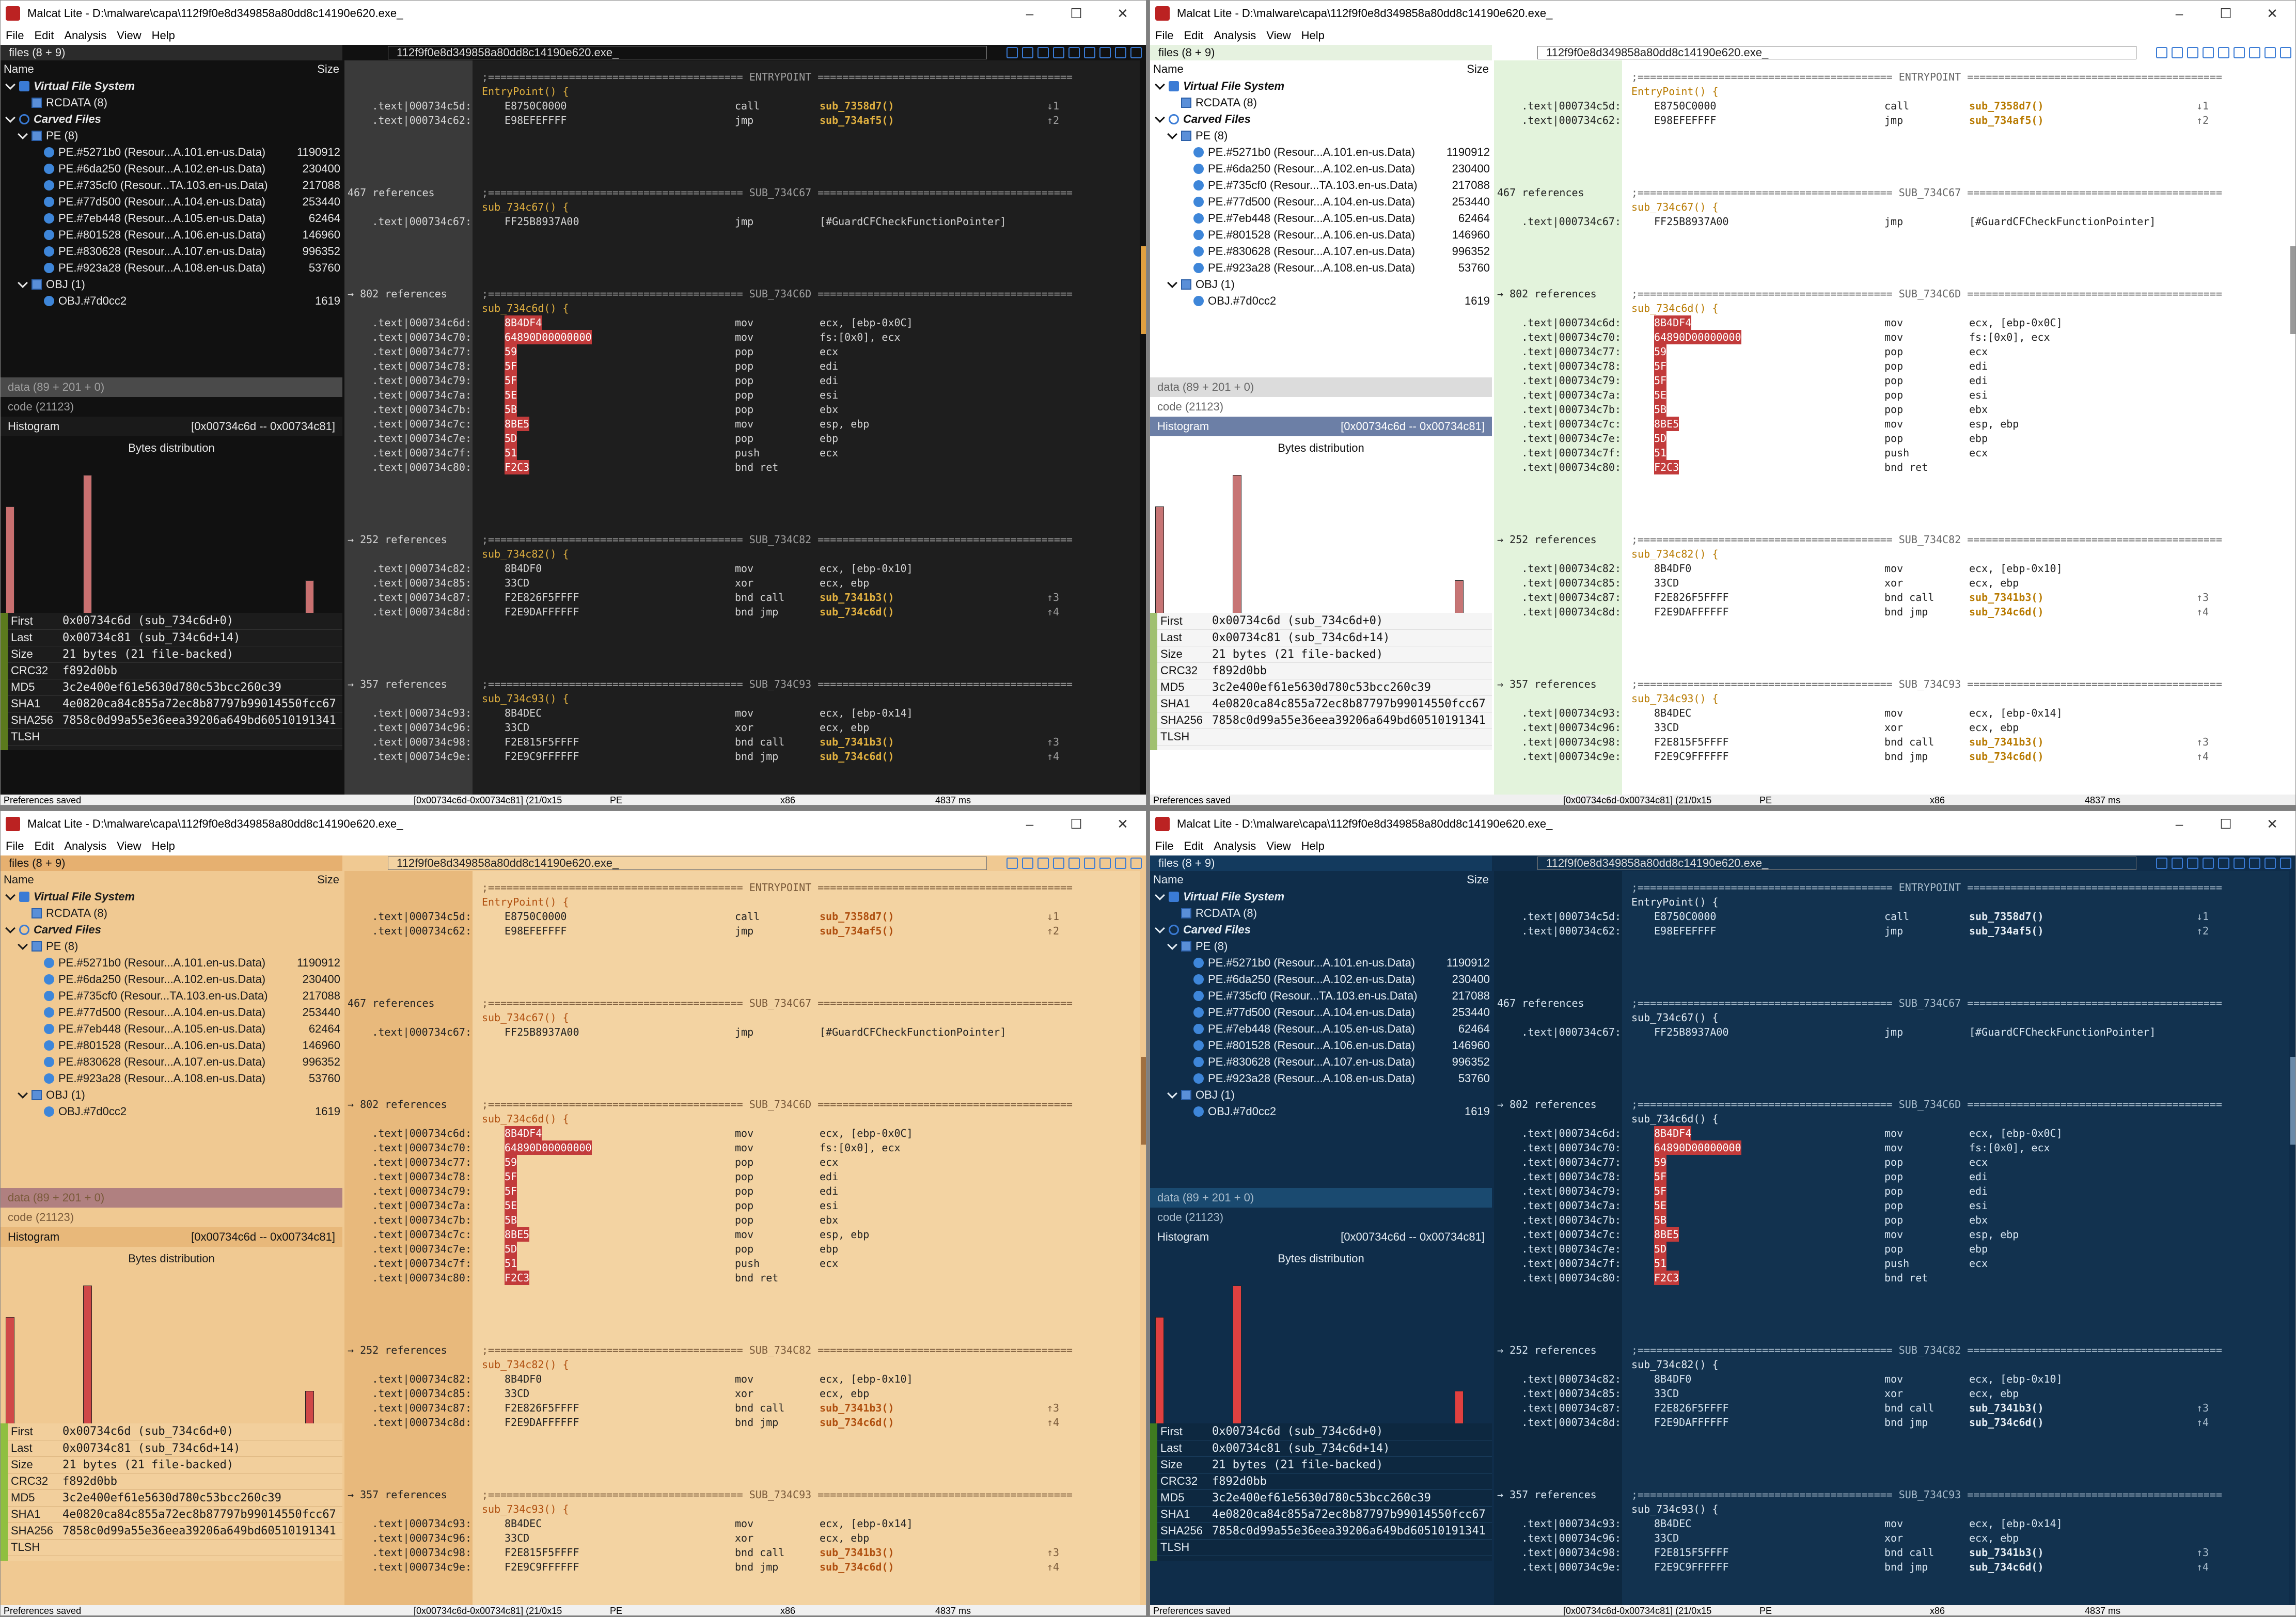 This screenshot has width=2296, height=1617. What do you see at coordinates (1321, 86) in the screenshot?
I see `tree-node: Virtual File System` at bounding box center [1321, 86].